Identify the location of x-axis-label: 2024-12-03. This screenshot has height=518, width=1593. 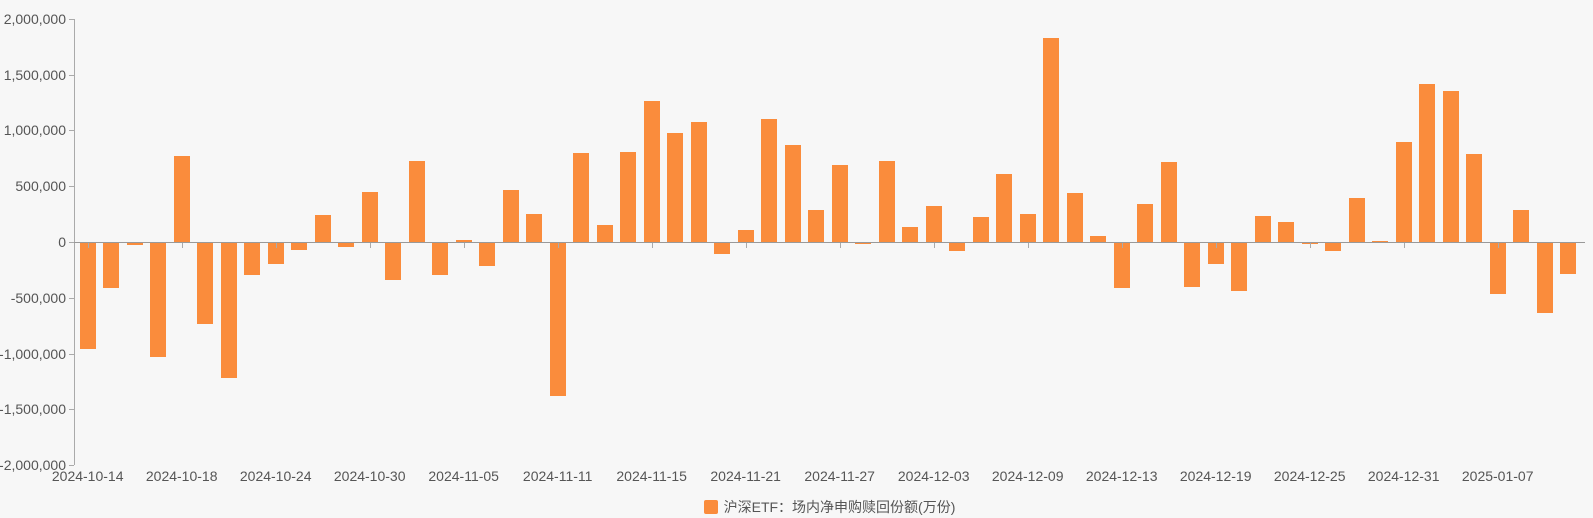
(933, 476).